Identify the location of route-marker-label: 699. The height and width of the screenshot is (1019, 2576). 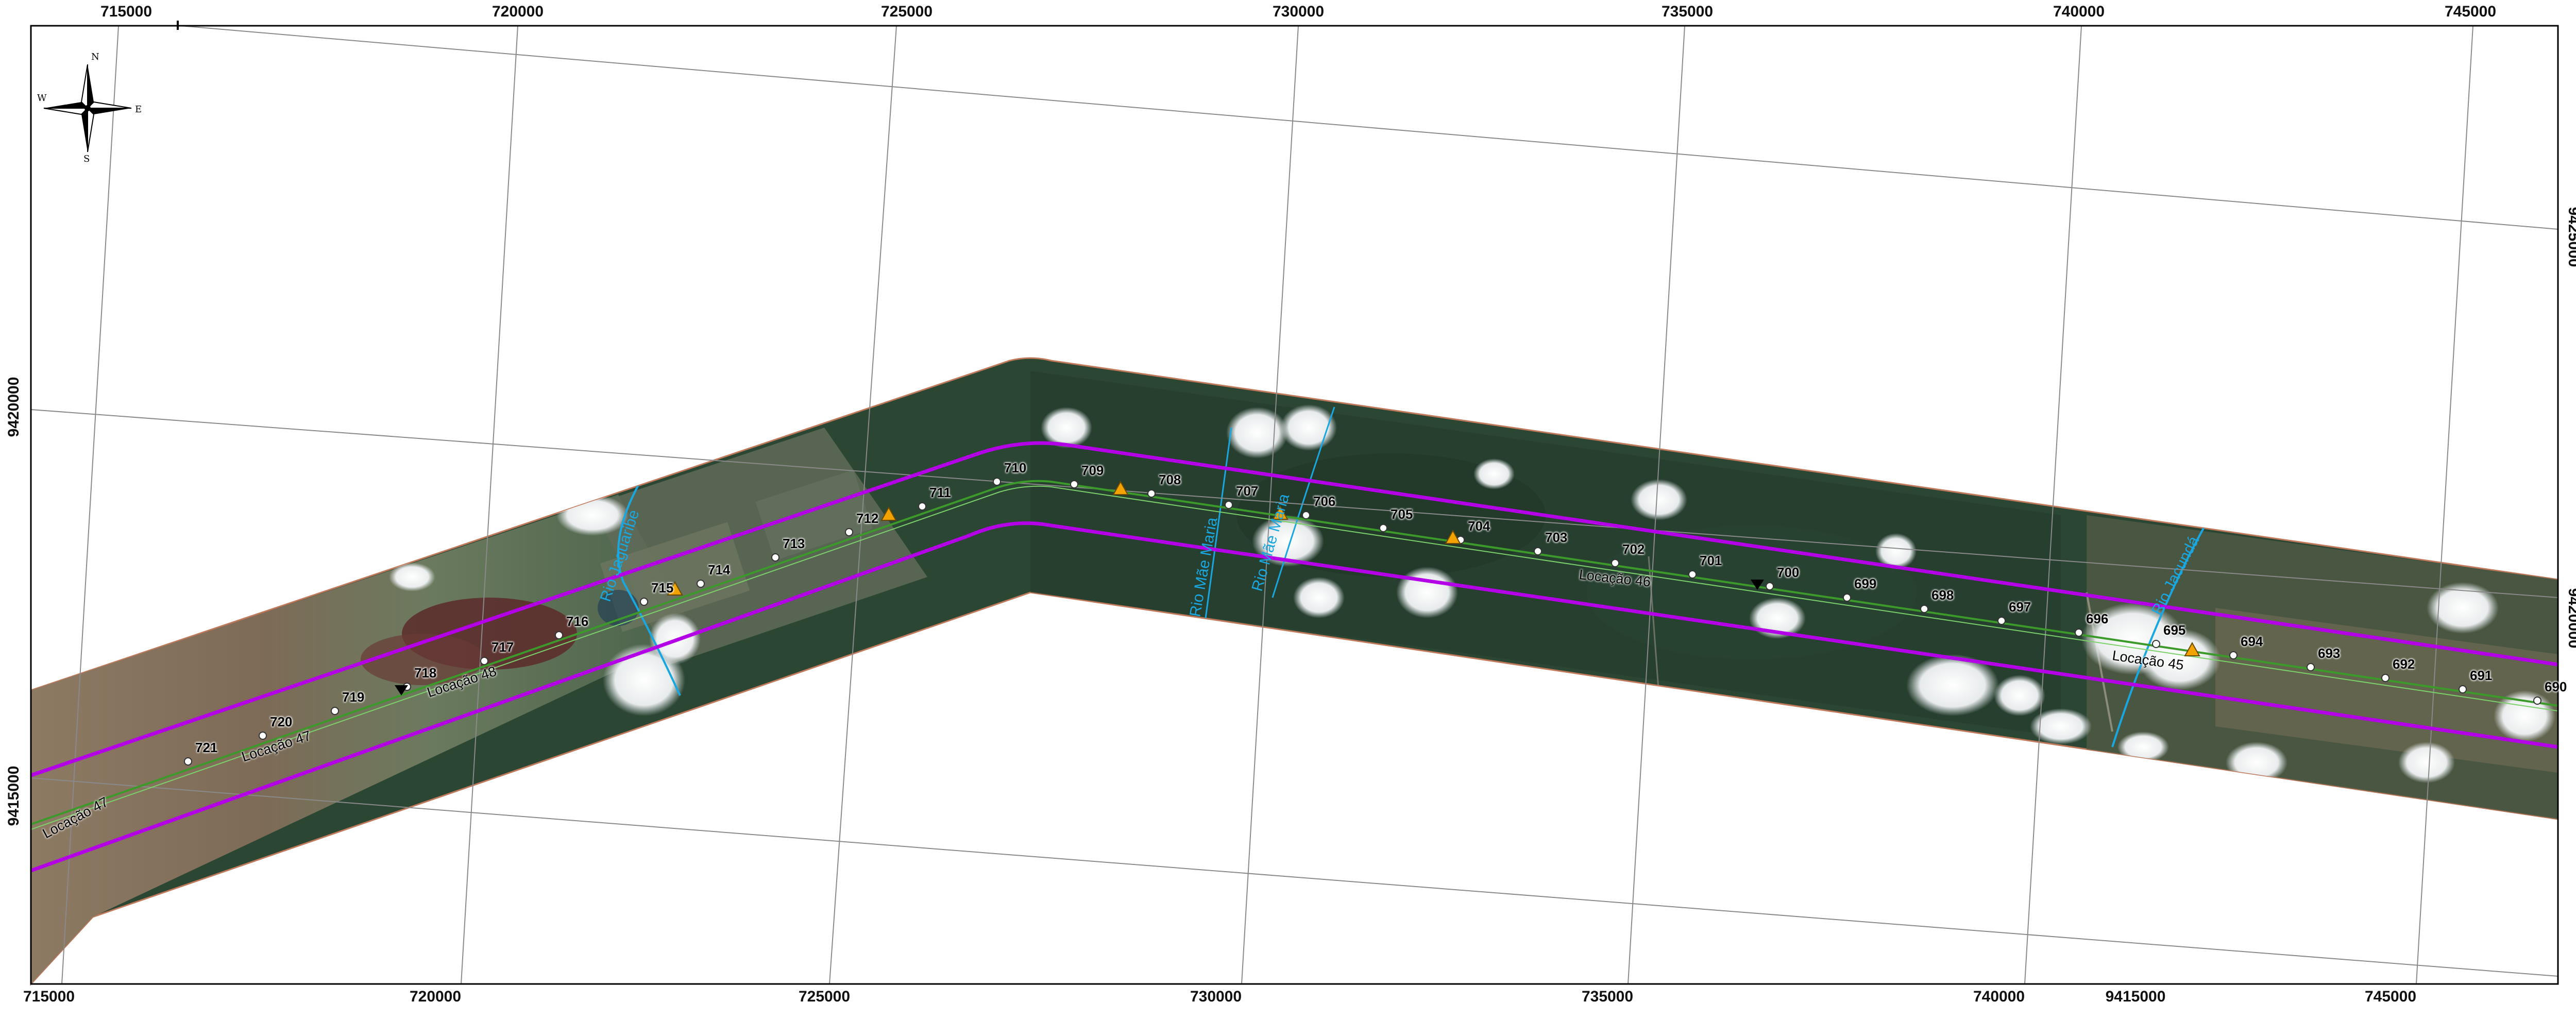
(1865, 583).